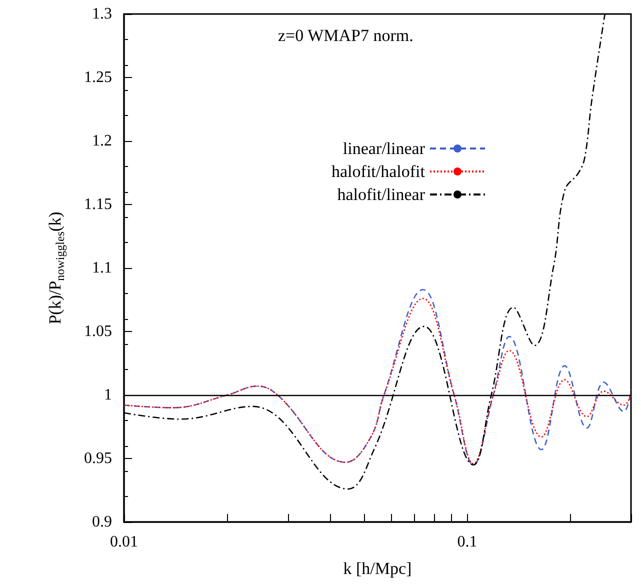 This screenshot has width=641, height=588. What do you see at coordinates (377, 568) in the screenshot?
I see `x-axis-title: k [h/Mpc]` at bounding box center [377, 568].